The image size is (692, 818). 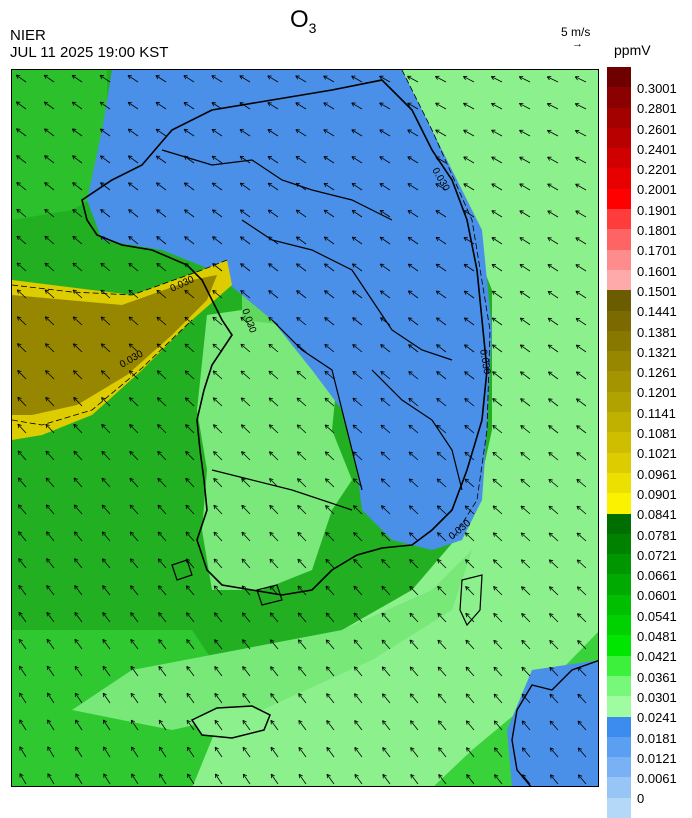 I want to click on color-bar-label: 0.2001, so click(x=657, y=190).